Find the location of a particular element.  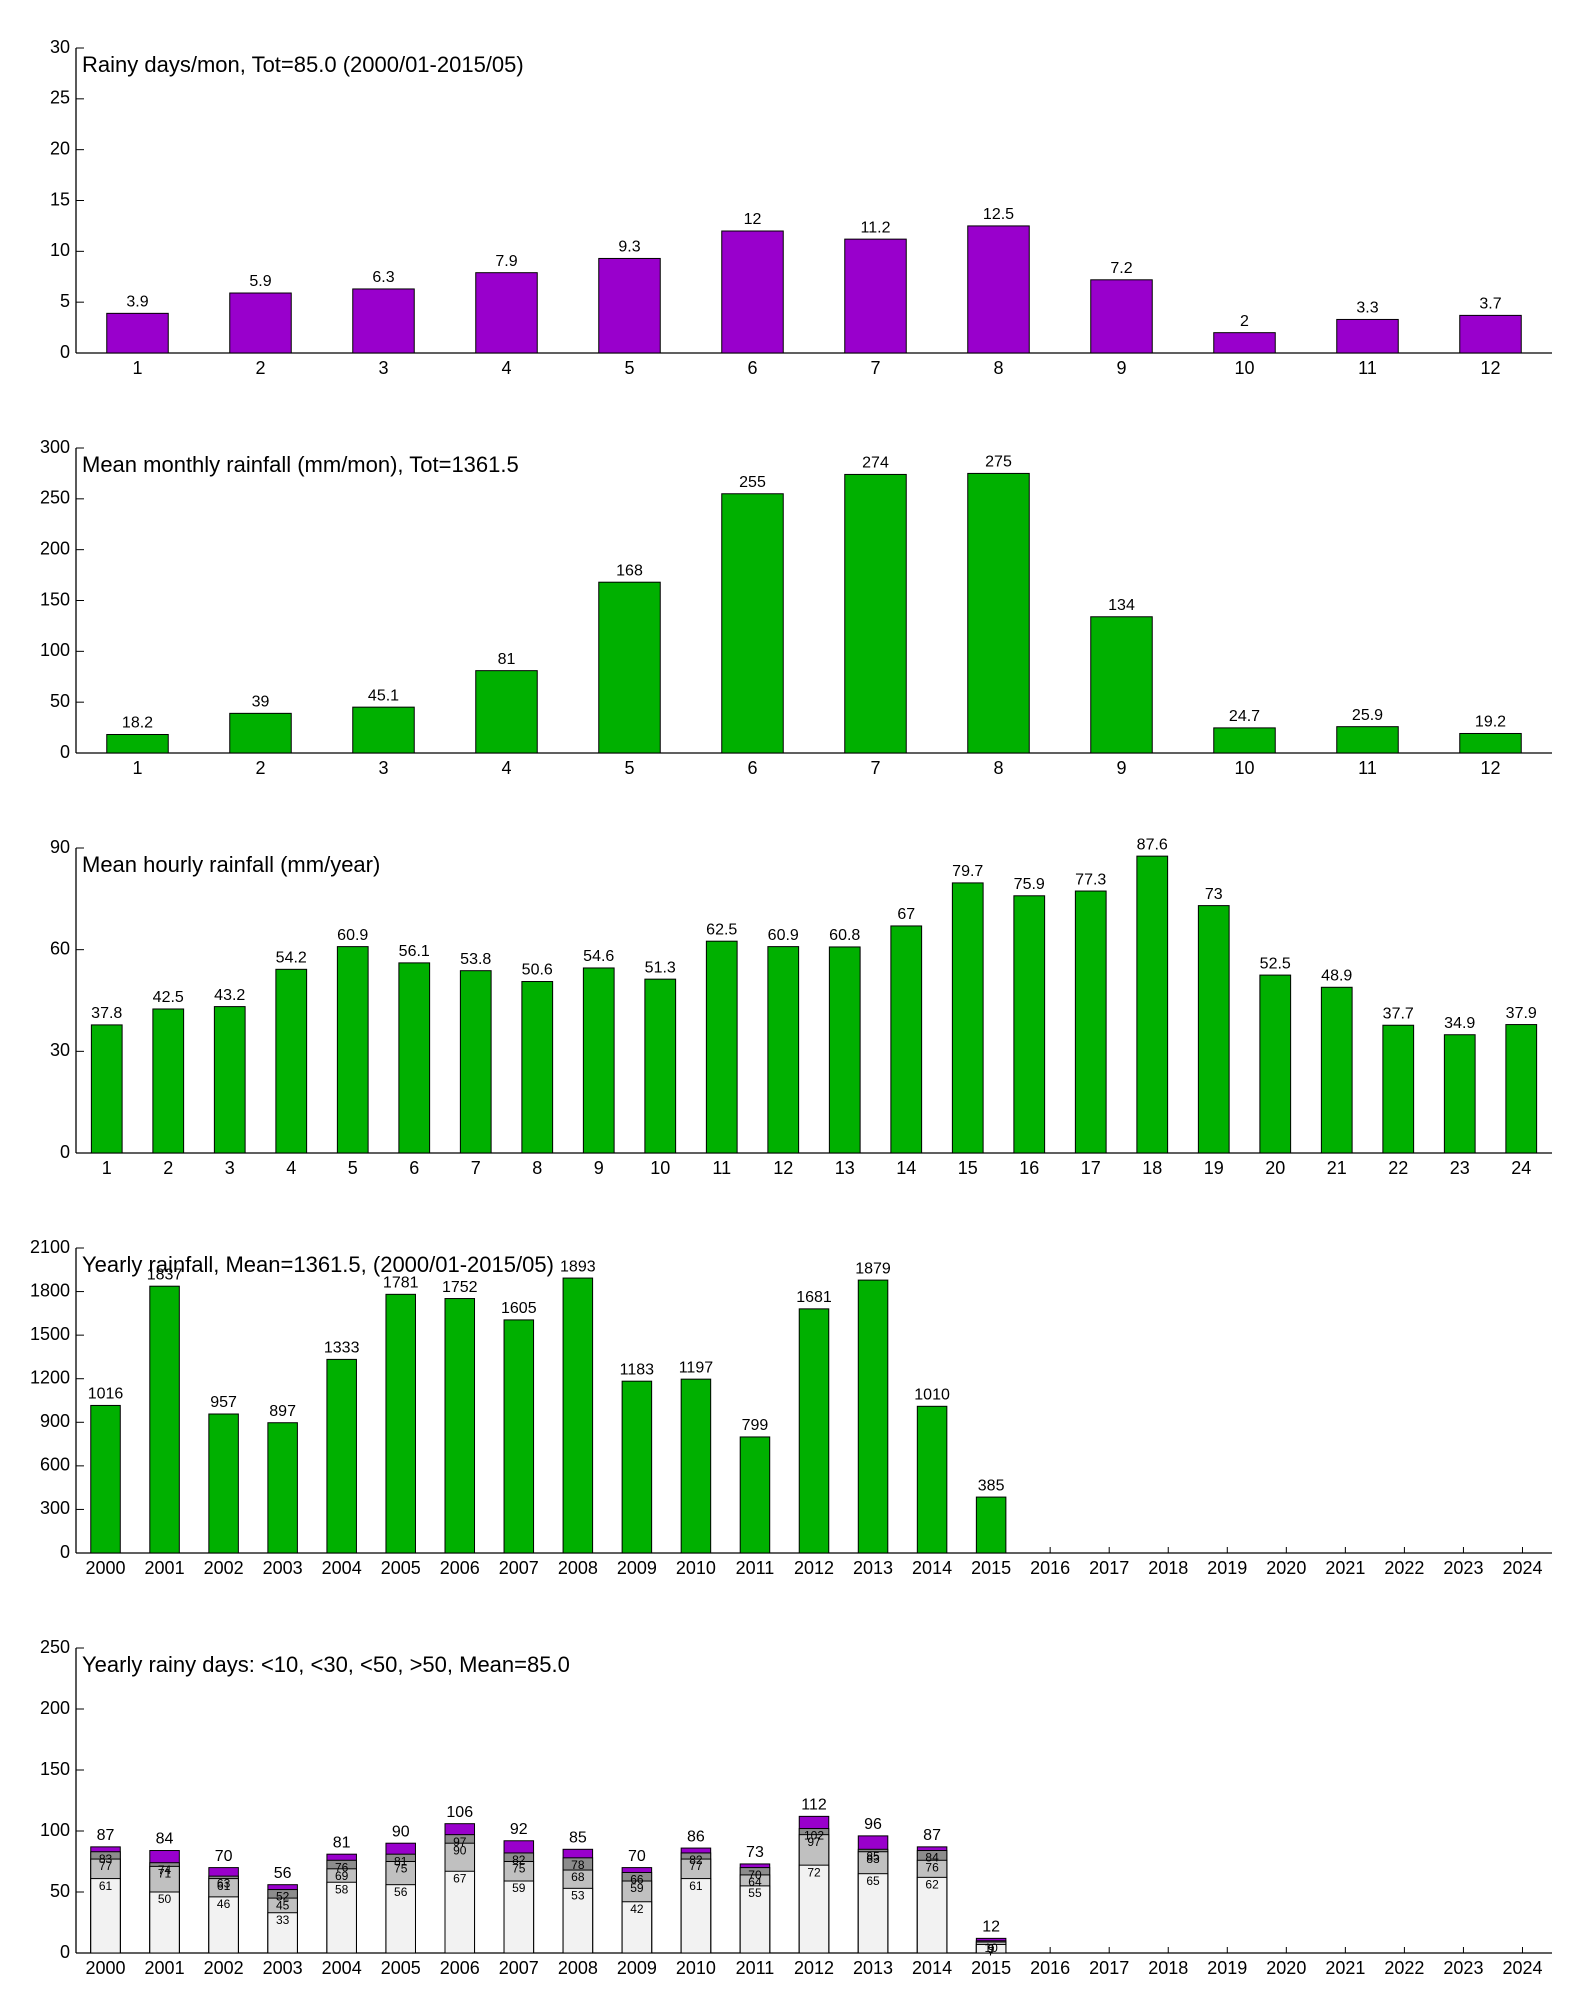

value-label: 81 is located at coordinates (401, 1861).